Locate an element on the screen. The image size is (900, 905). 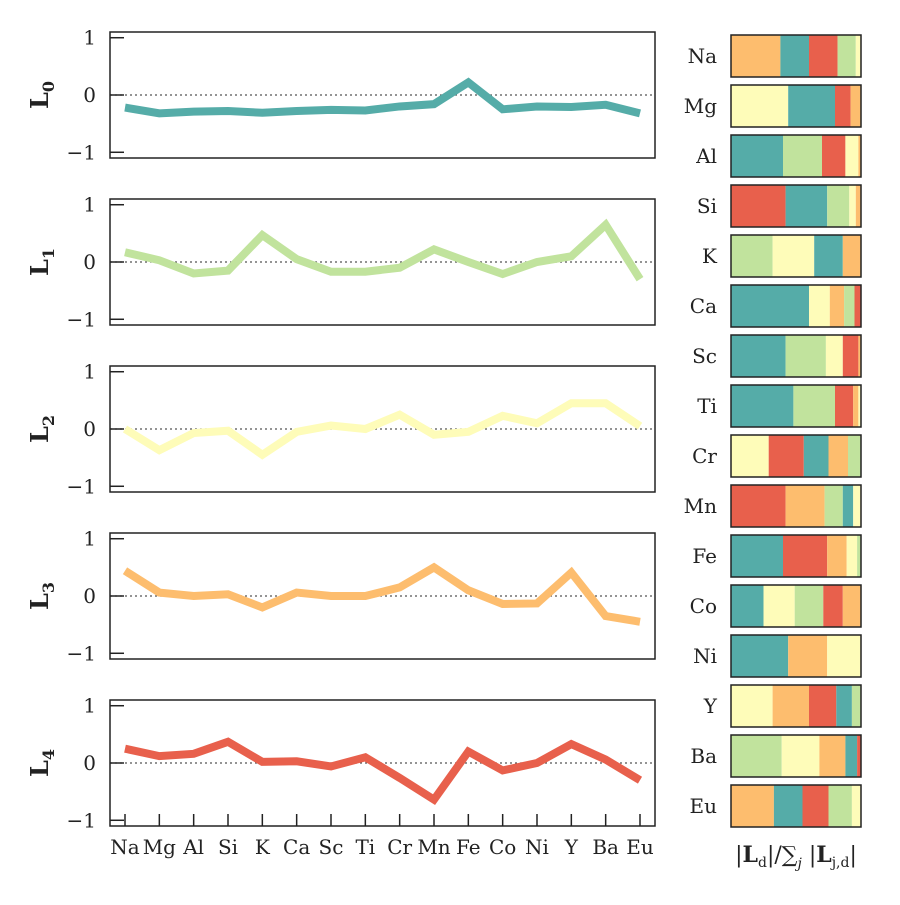
x-tick-label: Al is located at coordinates (193, 847).